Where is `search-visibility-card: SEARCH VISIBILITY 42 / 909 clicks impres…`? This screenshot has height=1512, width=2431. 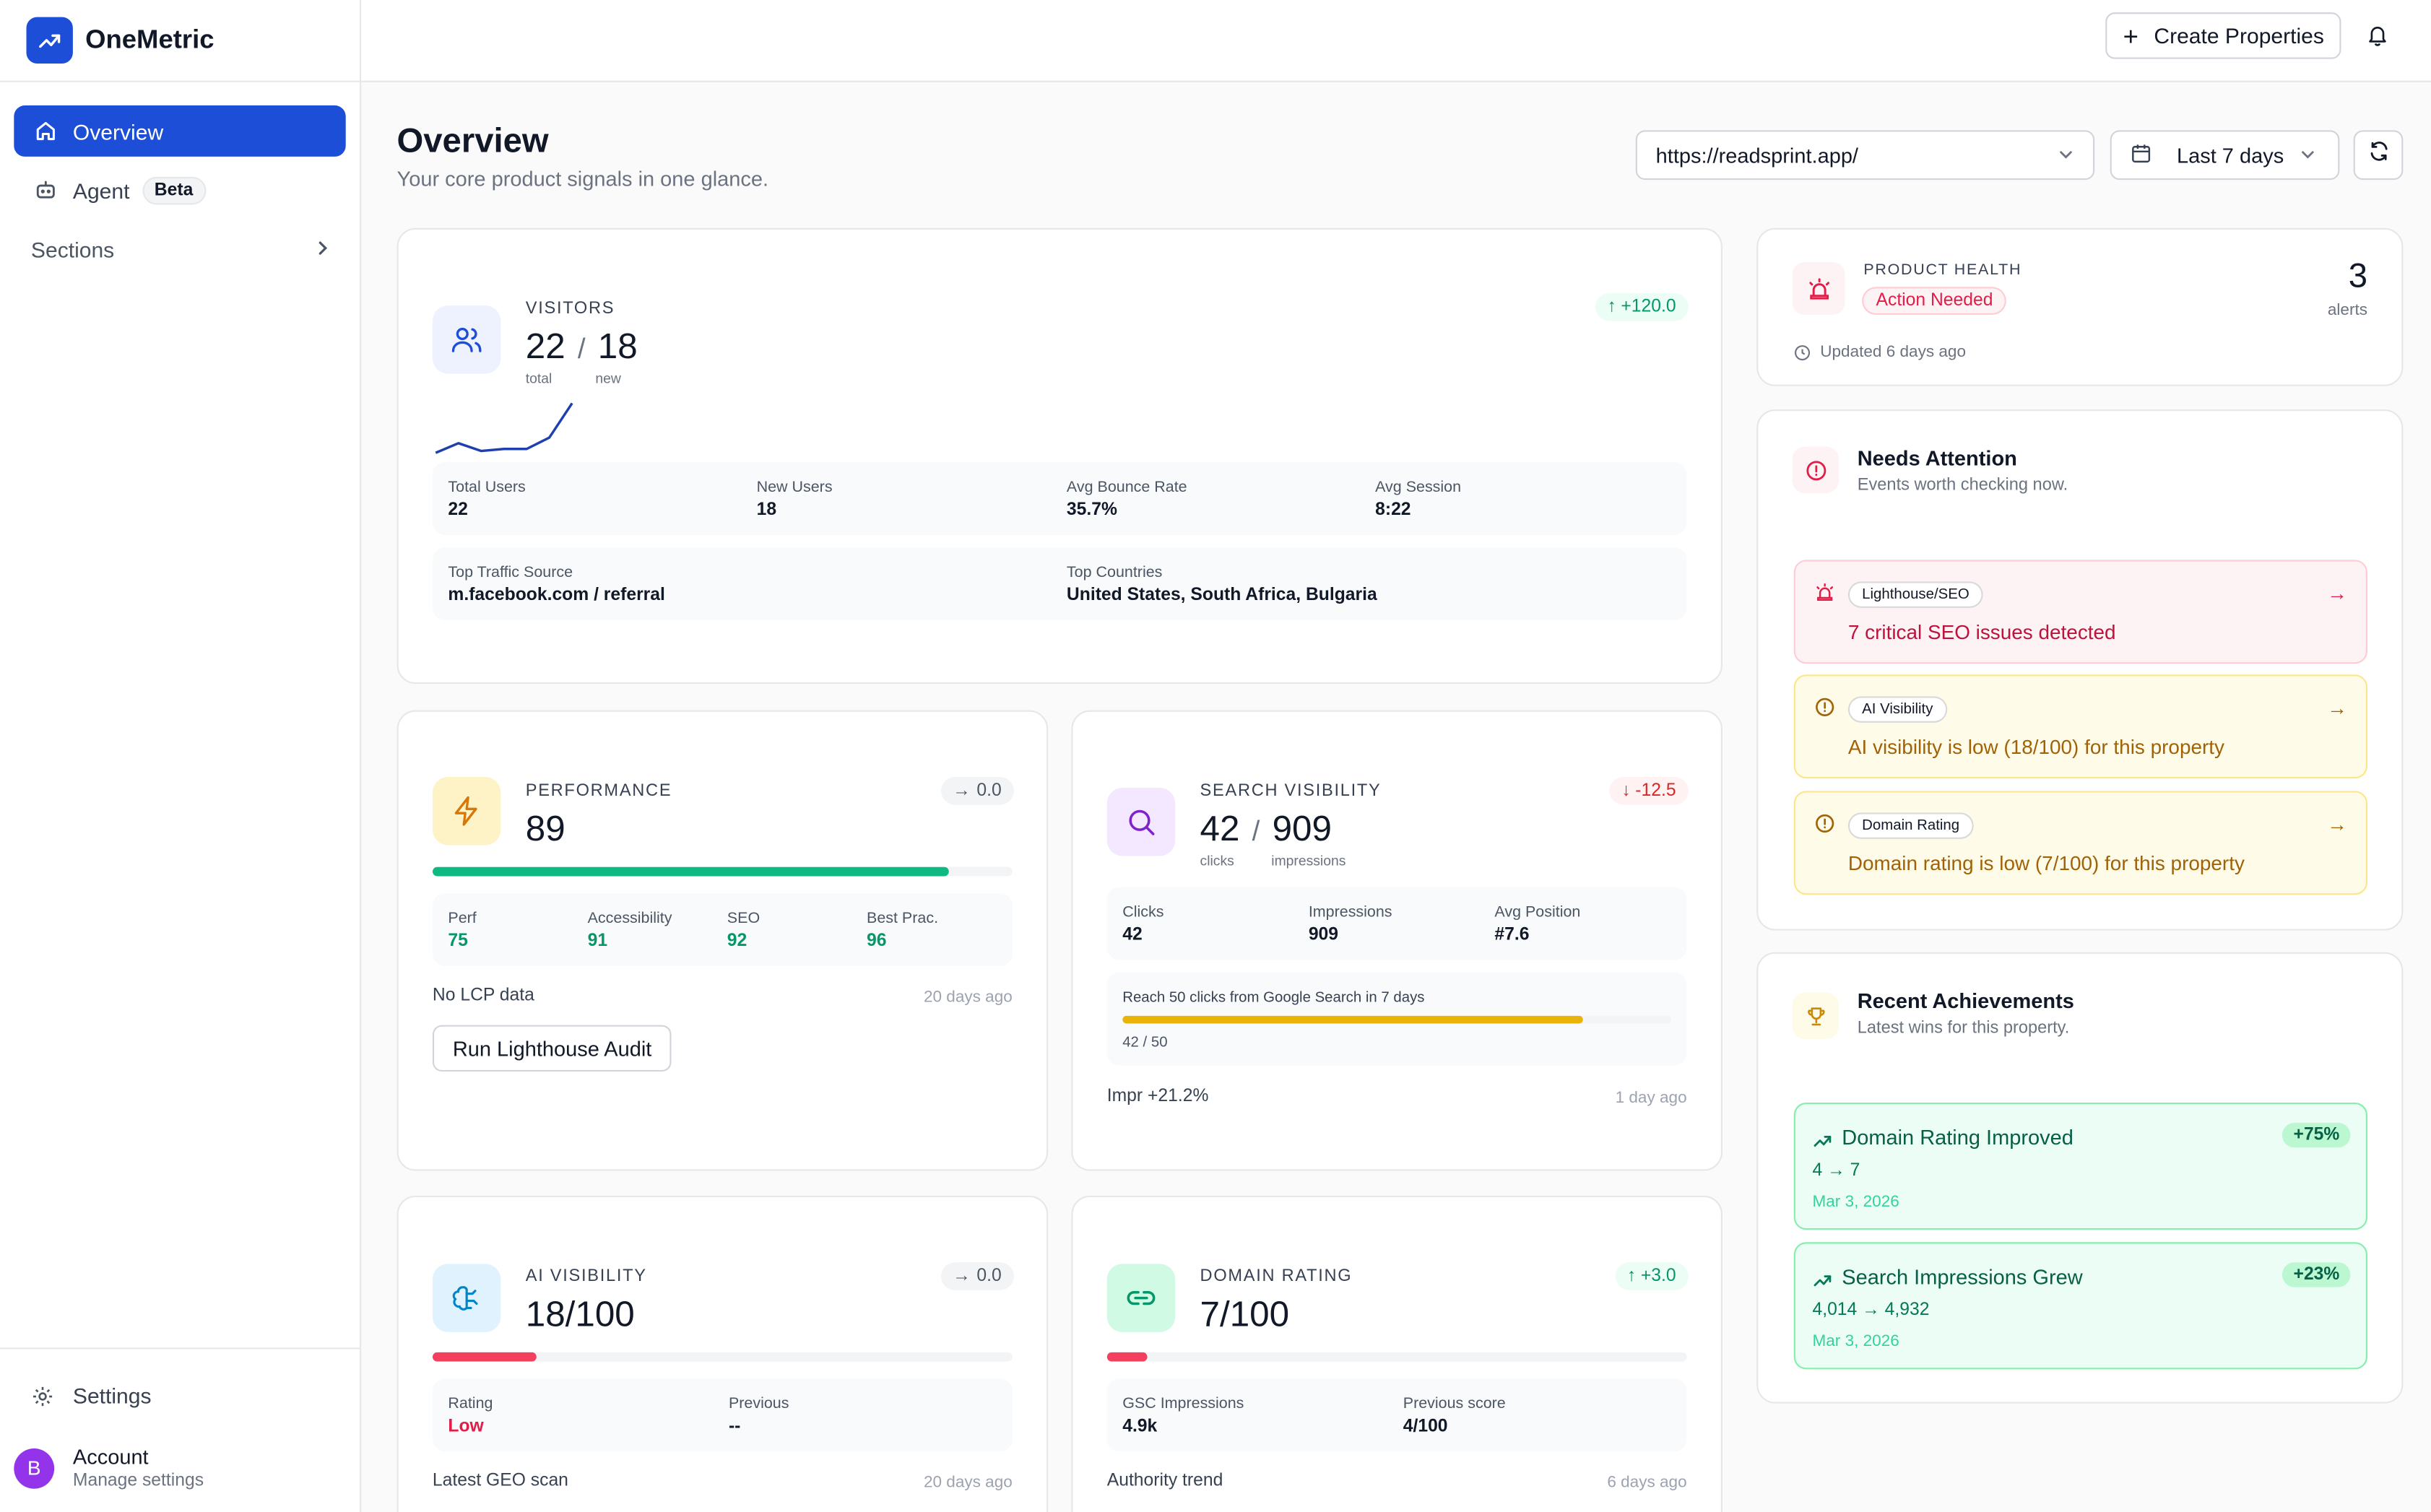
search-visibility-card: SEARCH VISIBILITY 42 / 909 clicks impres… is located at coordinates (1396, 940).